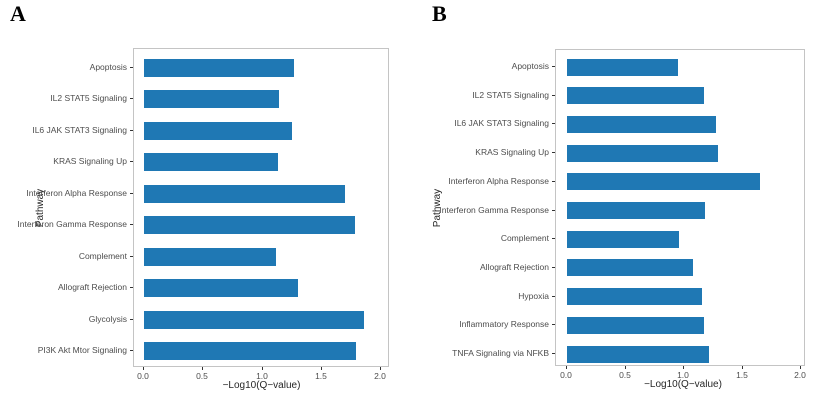 This screenshot has height=403, width=825. Describe the element at coordinates (504, 324) in the screenshot. I see `y-axis-label: Inflammatory Response` at that location.